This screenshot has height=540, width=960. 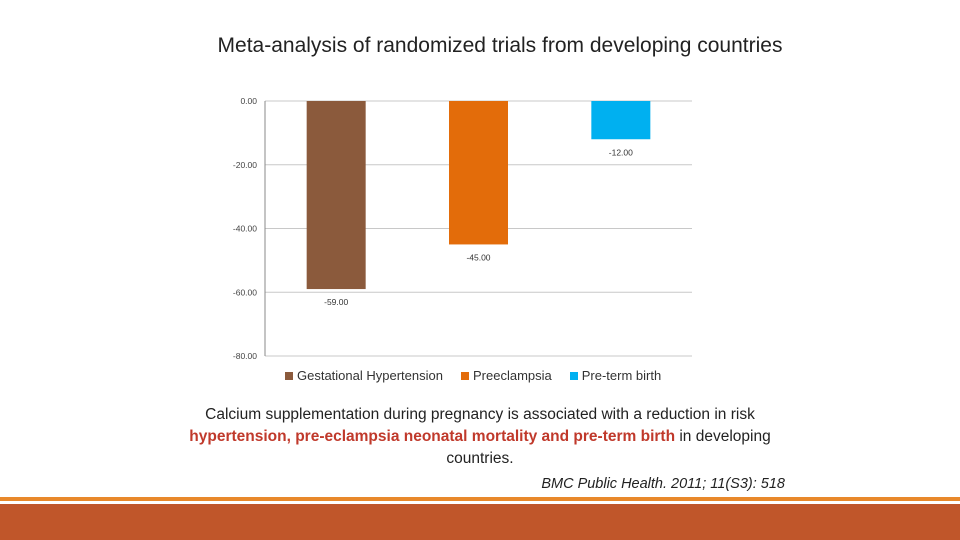 I want to click on y-tick-label: -40.00, so click(x=245, y=229).